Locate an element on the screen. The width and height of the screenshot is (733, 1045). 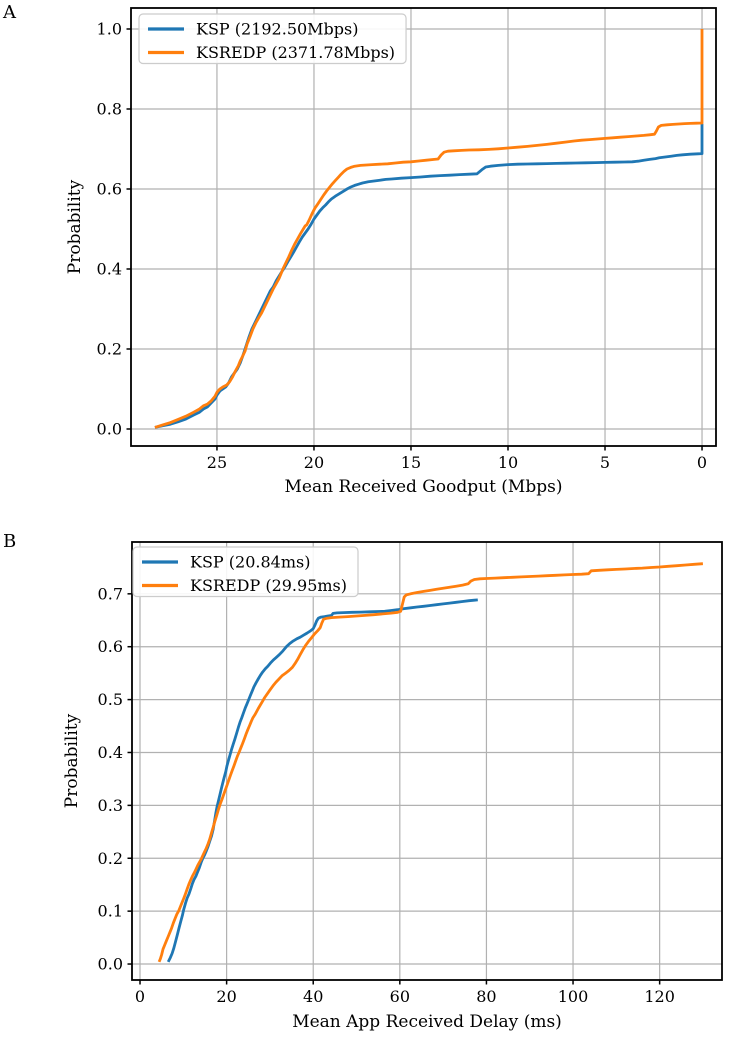
x-tick-label: 100 is located at coordinates (573, 996).